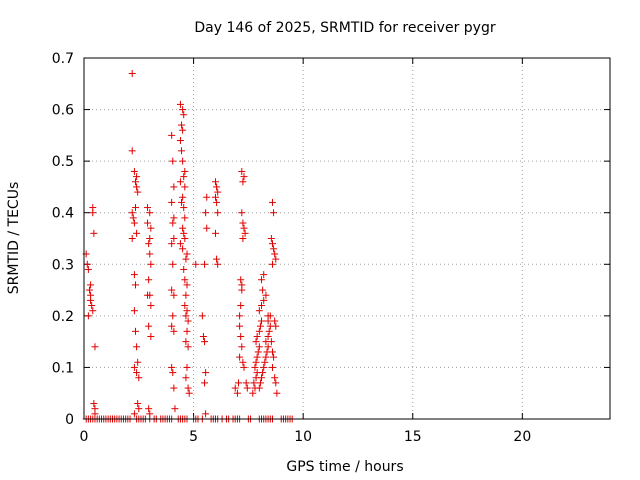 This screenshot has width=640, height=480. What do you see at coordinates (522, 437) in the screenshot?
I see `x-tick-label: 20` at bounding box center [522, 437].